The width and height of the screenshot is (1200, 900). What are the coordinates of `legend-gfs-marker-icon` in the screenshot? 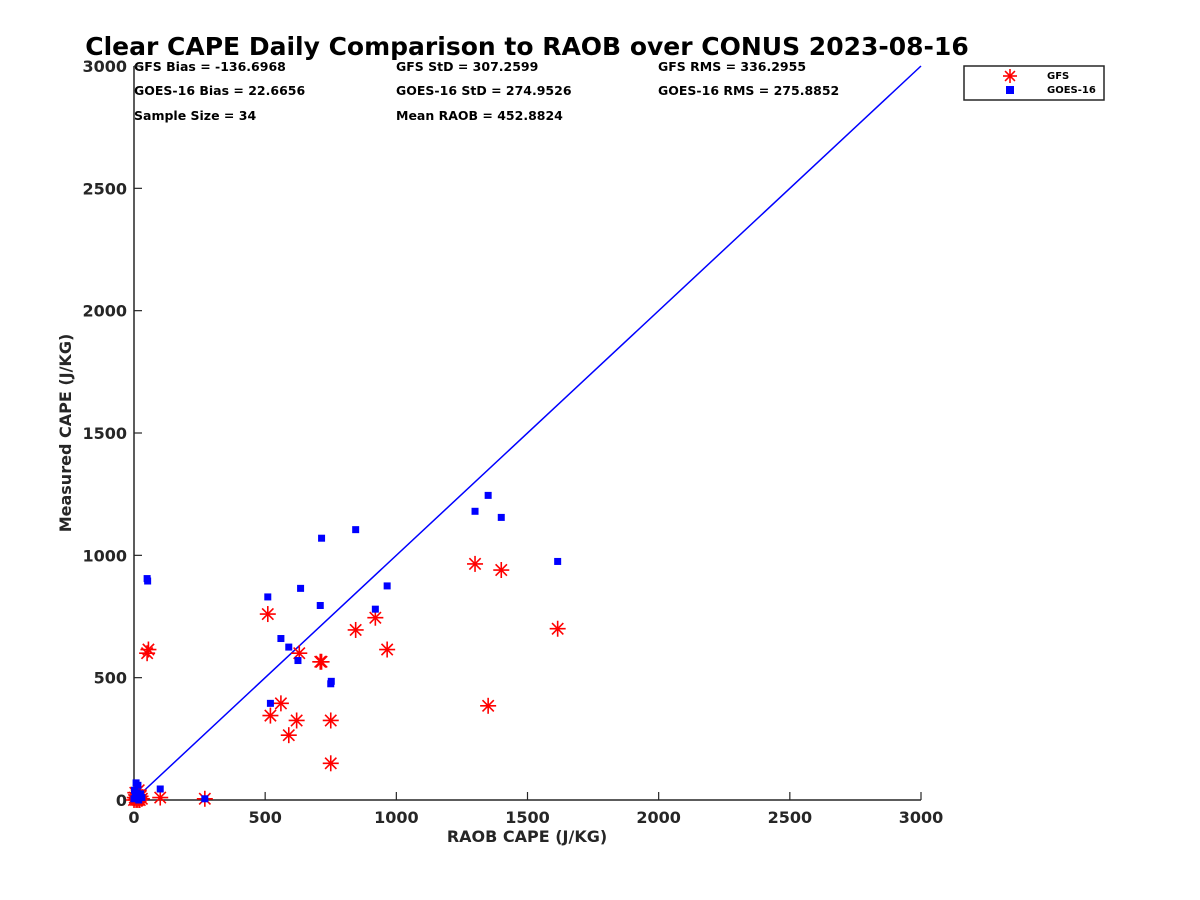 It's located at (1010, 76).